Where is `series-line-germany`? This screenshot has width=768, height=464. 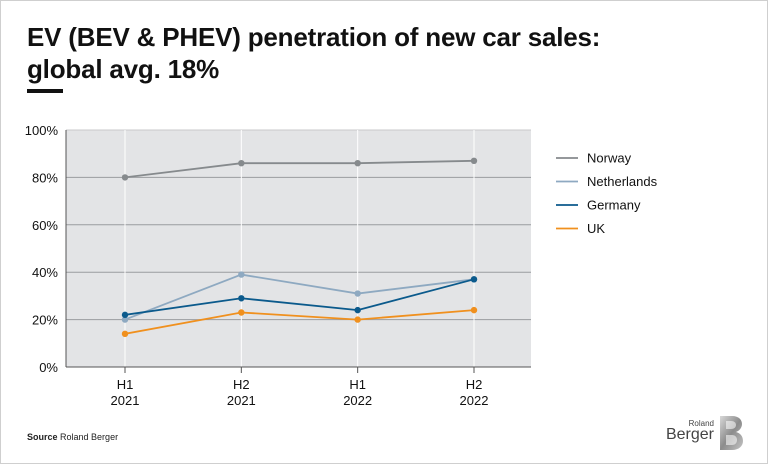 series-line-germany is located at coordinates (299, 297).